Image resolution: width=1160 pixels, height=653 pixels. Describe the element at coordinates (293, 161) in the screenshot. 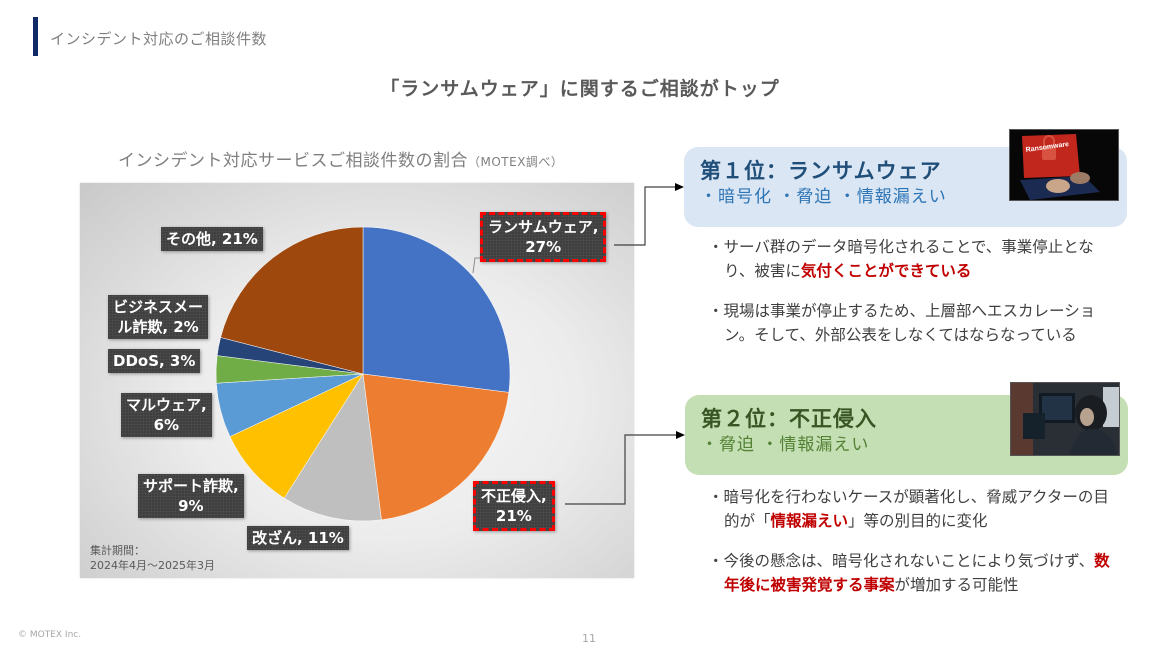

I see `chart-caption-text: インシデント対応サービスご相談件数の割合` at that location.